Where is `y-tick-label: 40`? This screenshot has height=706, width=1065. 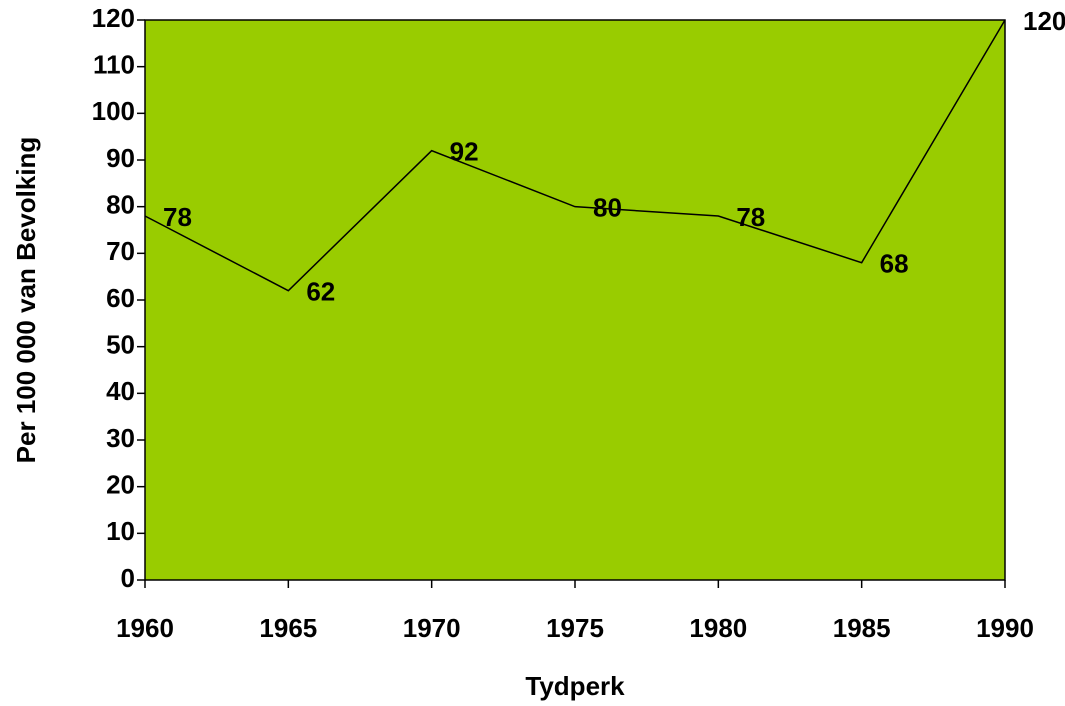 y-tick-label: 40 is located at coordinates (120, 391).